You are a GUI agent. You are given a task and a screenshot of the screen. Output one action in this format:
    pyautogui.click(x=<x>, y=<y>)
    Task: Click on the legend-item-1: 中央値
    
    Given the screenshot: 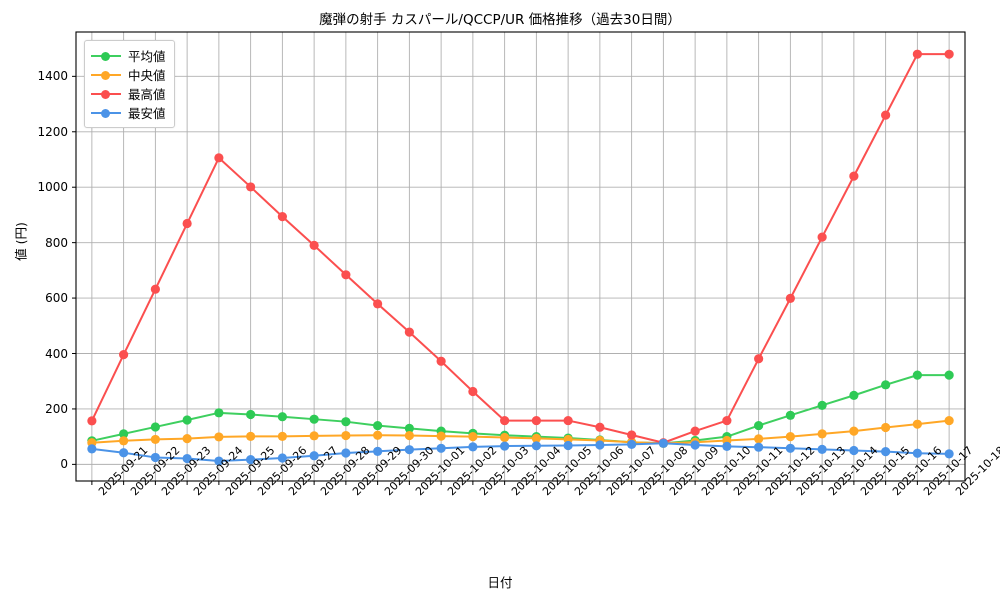 What is the action you would take?
    pyautogui.click(x=128, y=74)
    